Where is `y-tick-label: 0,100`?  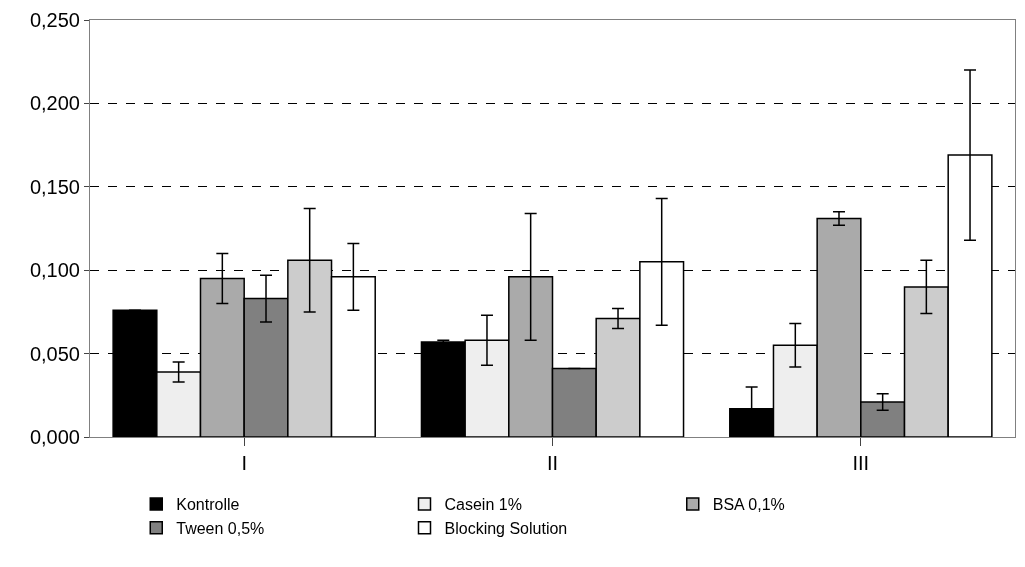 y-tick-label: 0,100 is located at coordinates (54, 270).